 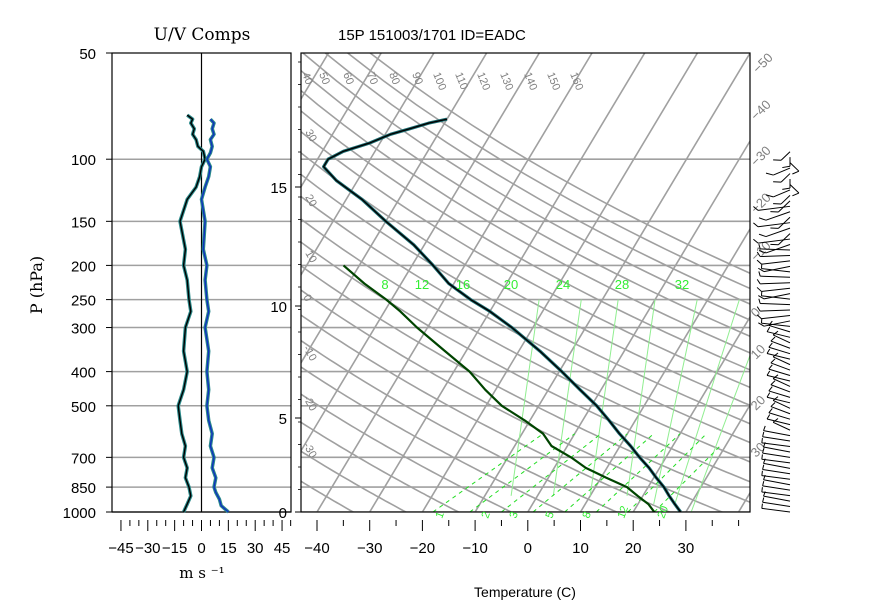 What do you see at coordinates (758, 402) in the screenshot?
I see `isotherm-edge-label: 20` at bounding box center [758, 402].